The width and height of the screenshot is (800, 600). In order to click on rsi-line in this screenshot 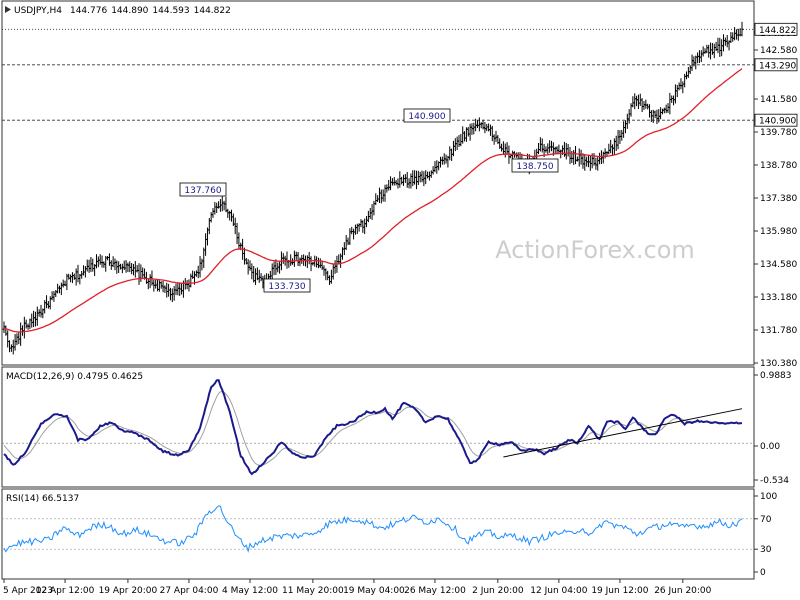, I will do `click(373, 529)`.